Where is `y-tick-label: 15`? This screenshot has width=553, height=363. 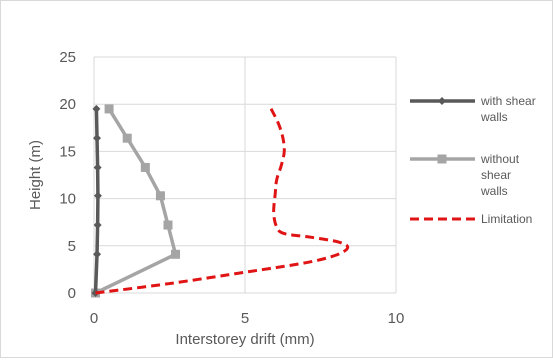 y-tick-label: 15 is located at coordinates (67, 151).